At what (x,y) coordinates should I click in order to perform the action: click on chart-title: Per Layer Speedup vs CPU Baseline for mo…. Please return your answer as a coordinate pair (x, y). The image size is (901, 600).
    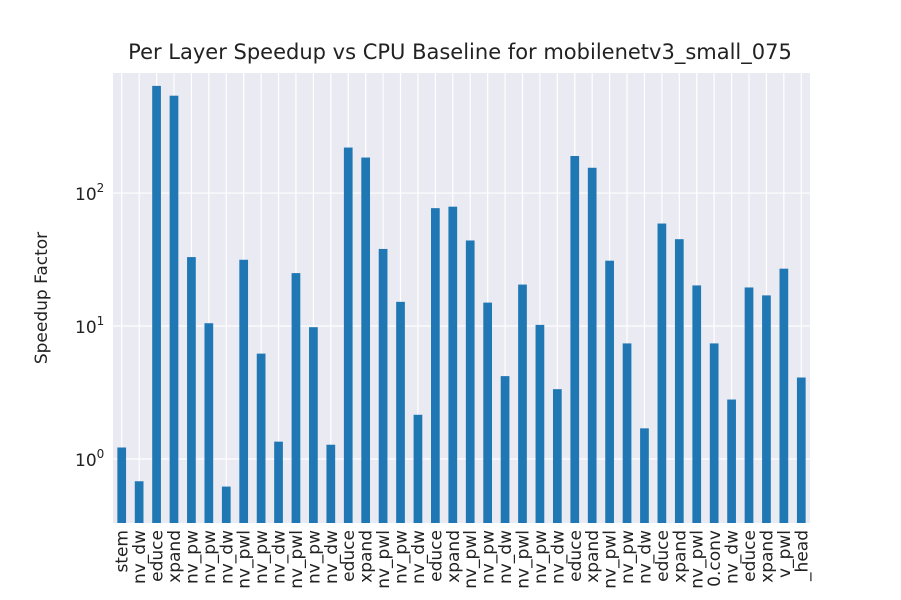
    Looking at the image, I should click on (460, 52).